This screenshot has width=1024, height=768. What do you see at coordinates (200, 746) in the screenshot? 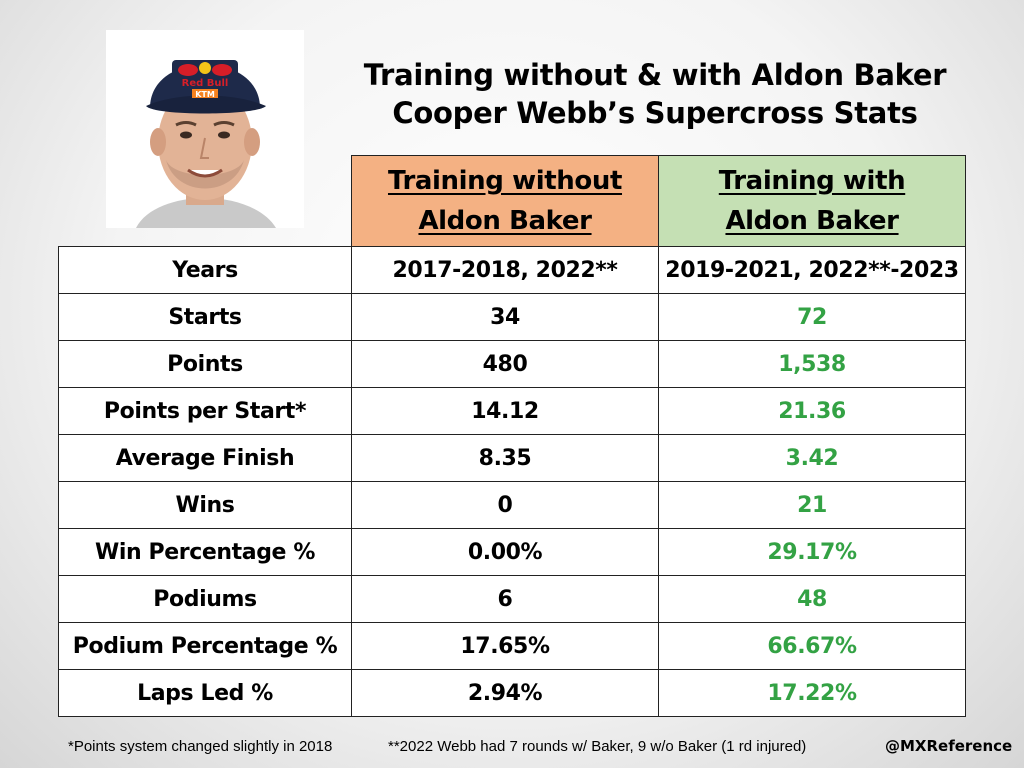
I see `footnote-points-system: *Points system changed slightly in 2018` at bounding box center [200, 746].